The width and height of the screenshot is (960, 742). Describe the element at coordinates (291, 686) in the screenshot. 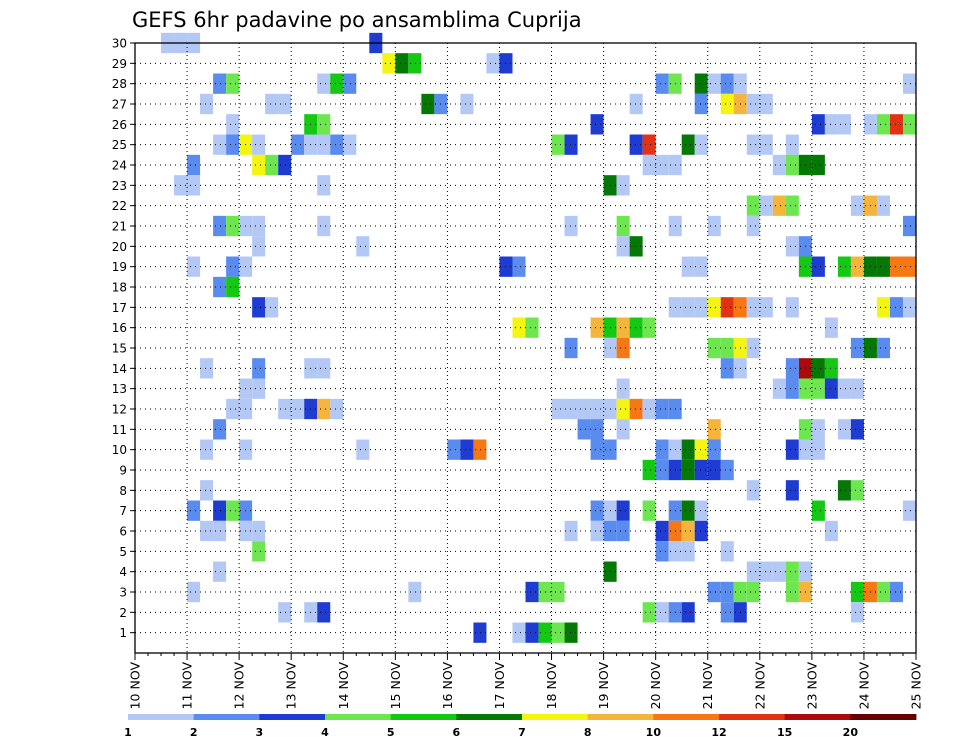

I see `x-tick-label: 13 NOV` at that location.